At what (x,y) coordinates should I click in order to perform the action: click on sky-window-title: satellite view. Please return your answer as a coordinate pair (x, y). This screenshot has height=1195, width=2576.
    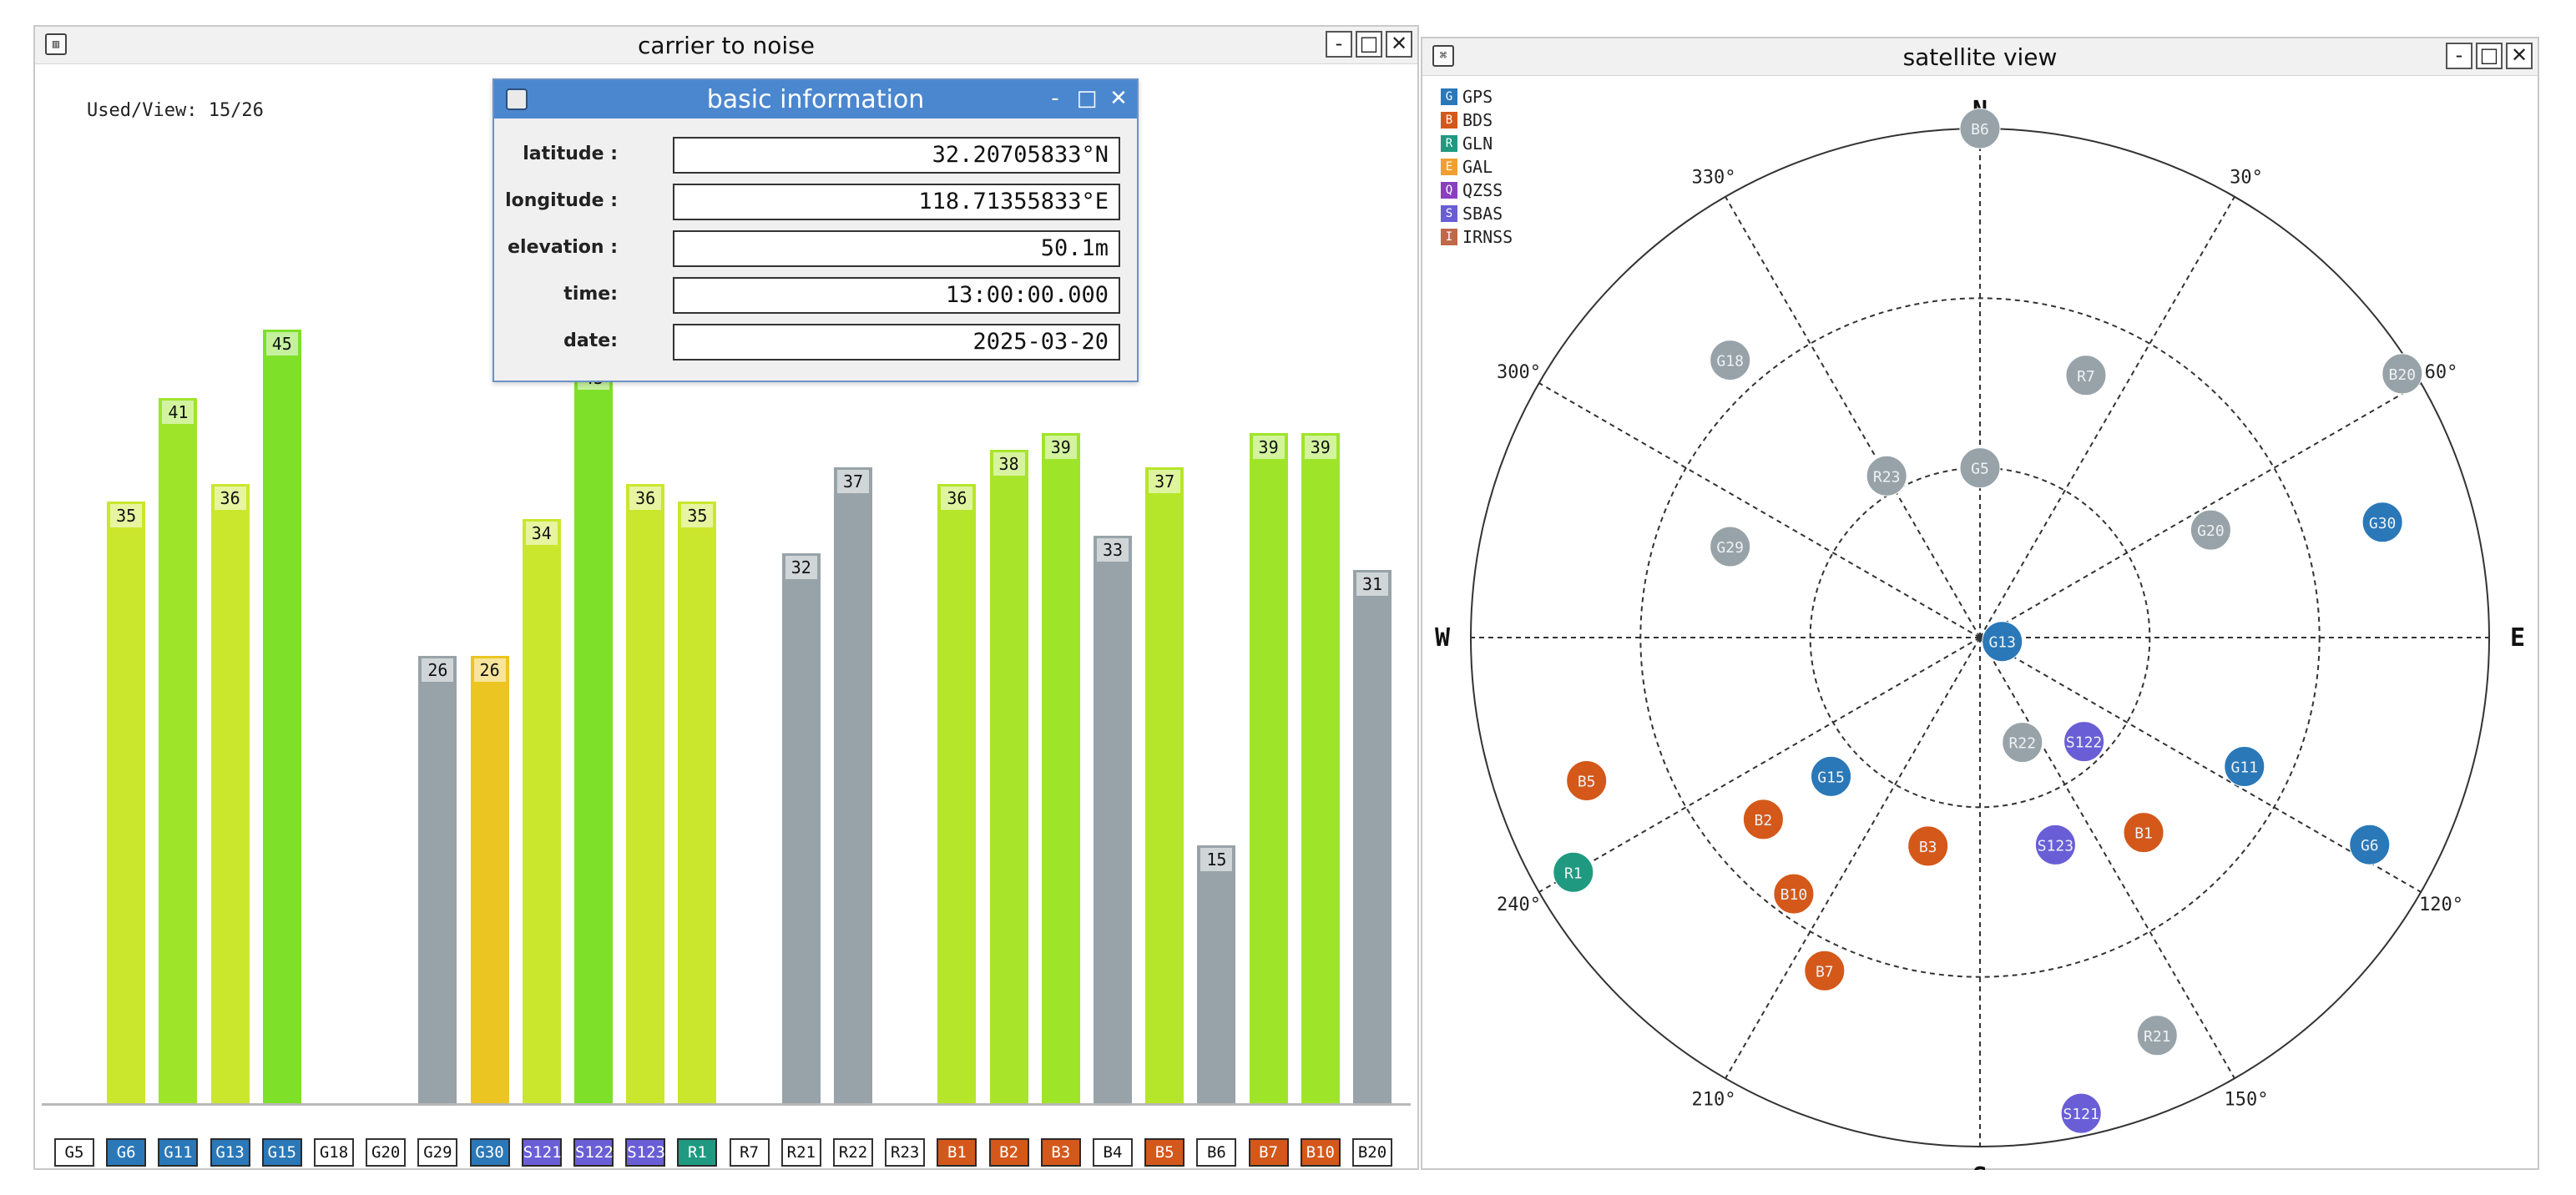
    Looking at the image, I should click on (1980, 57).